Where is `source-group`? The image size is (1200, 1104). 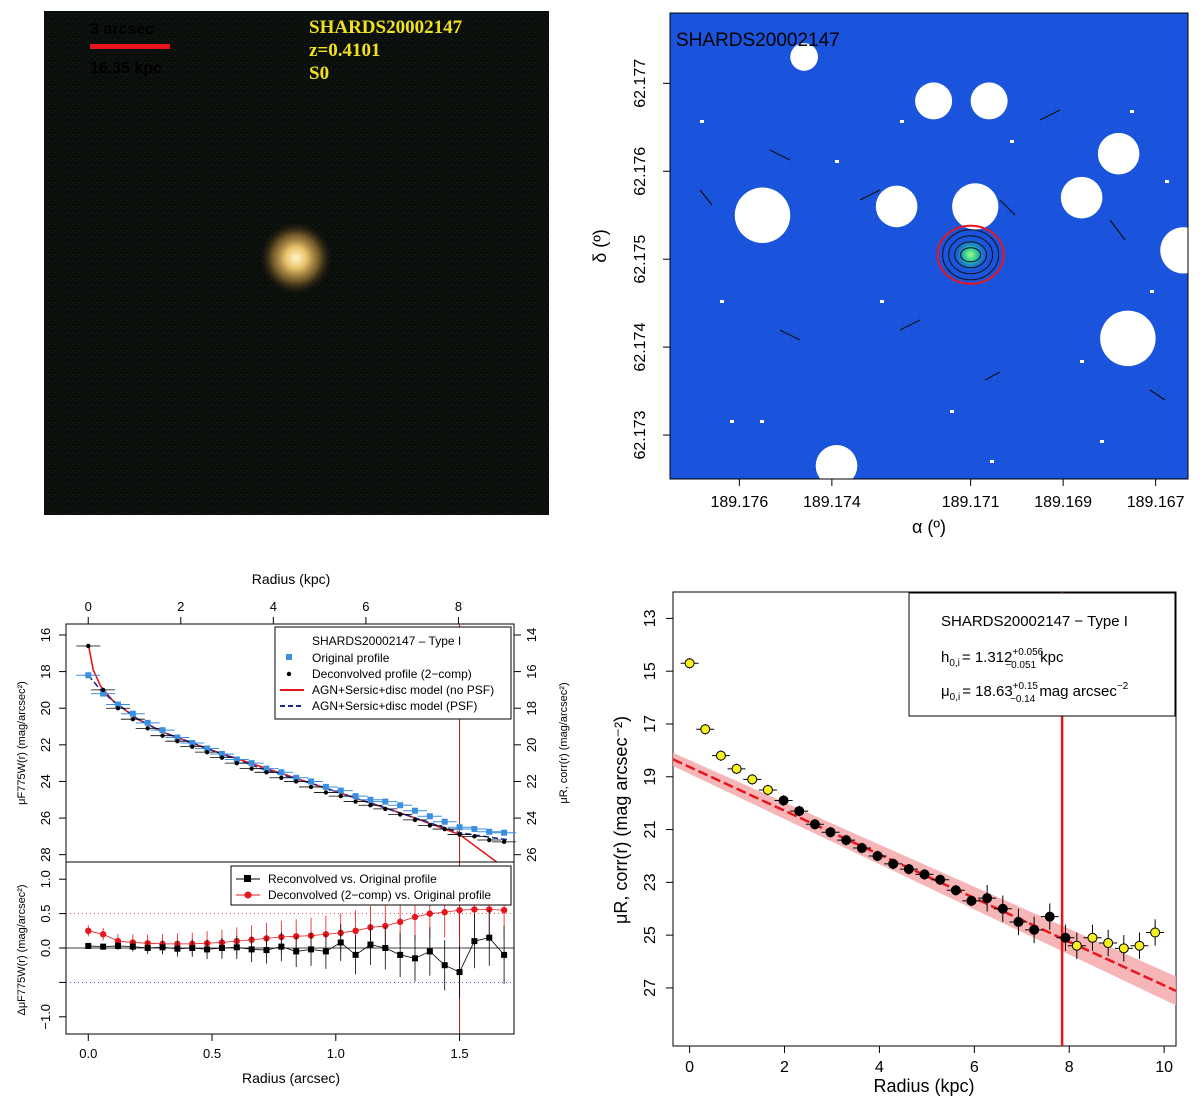 source-group is located at coordinates (970, 254).